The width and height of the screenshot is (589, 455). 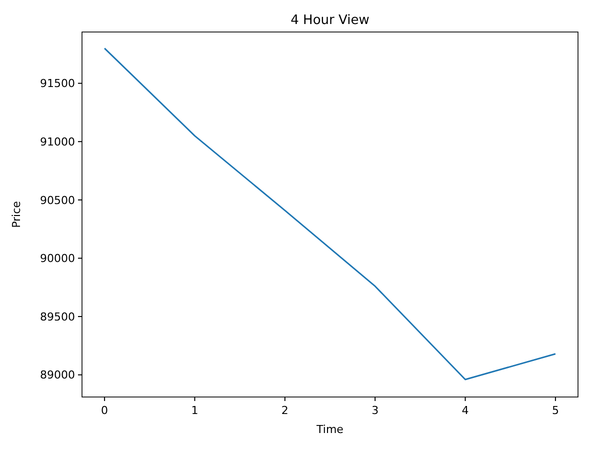 What do you see at coordinates (57, 141) in the screenshot?
I see `y-tick-label: 91000` at bounding box center [57, 141].